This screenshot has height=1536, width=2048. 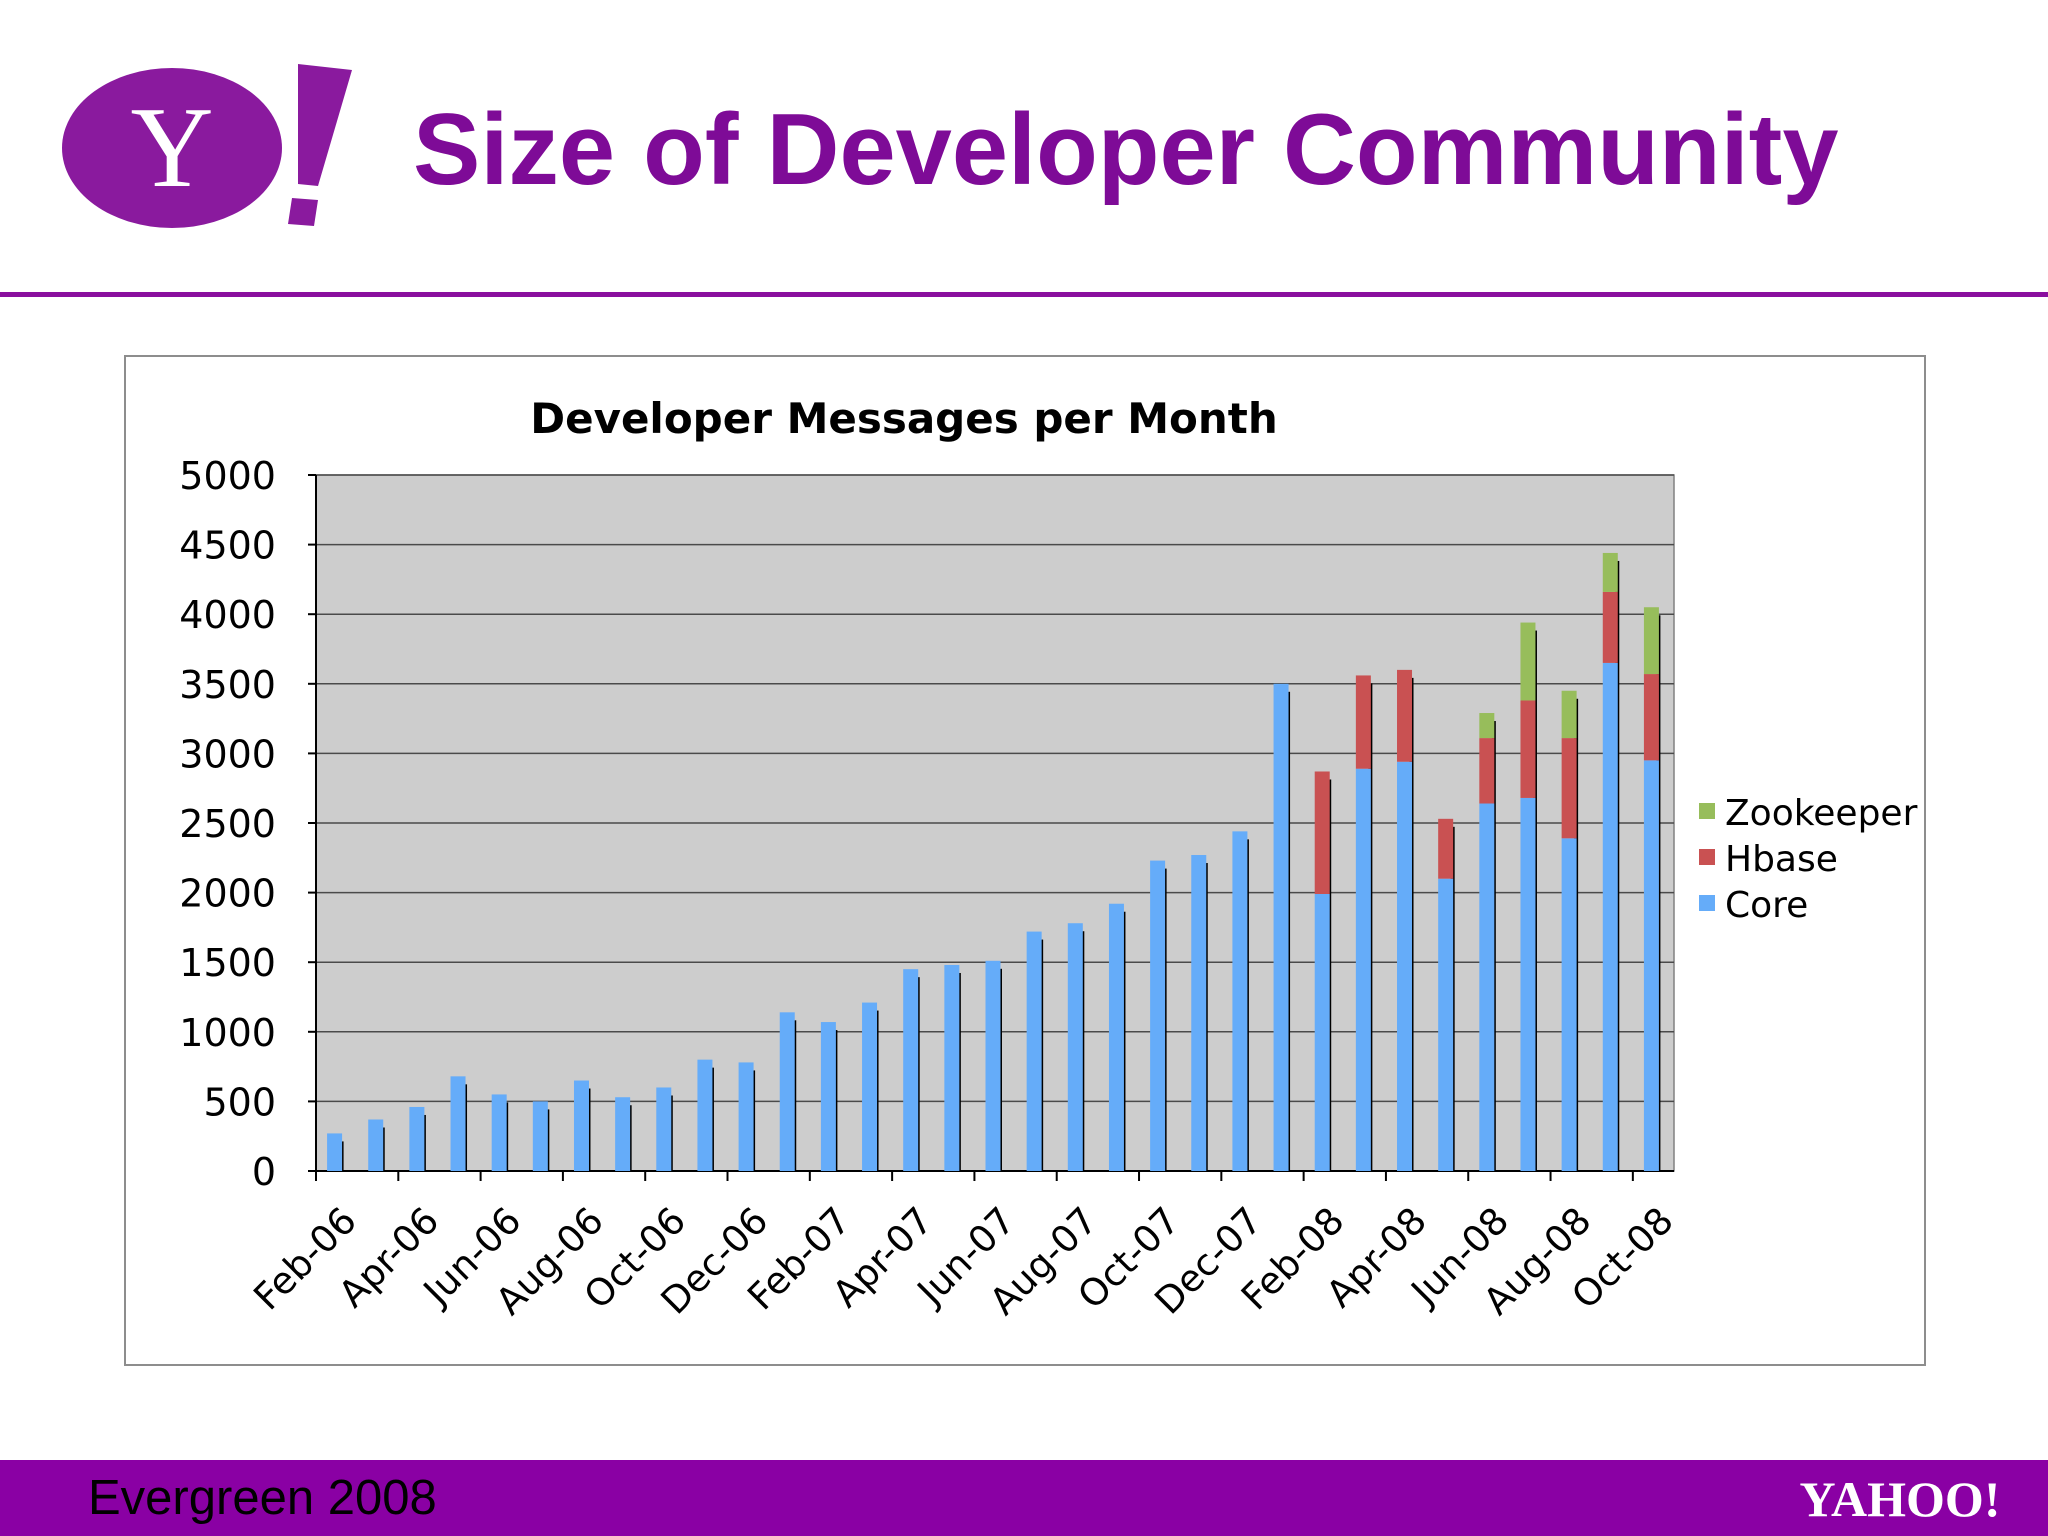 I want to click on footer-bar, so click(x=1024, y=1498).